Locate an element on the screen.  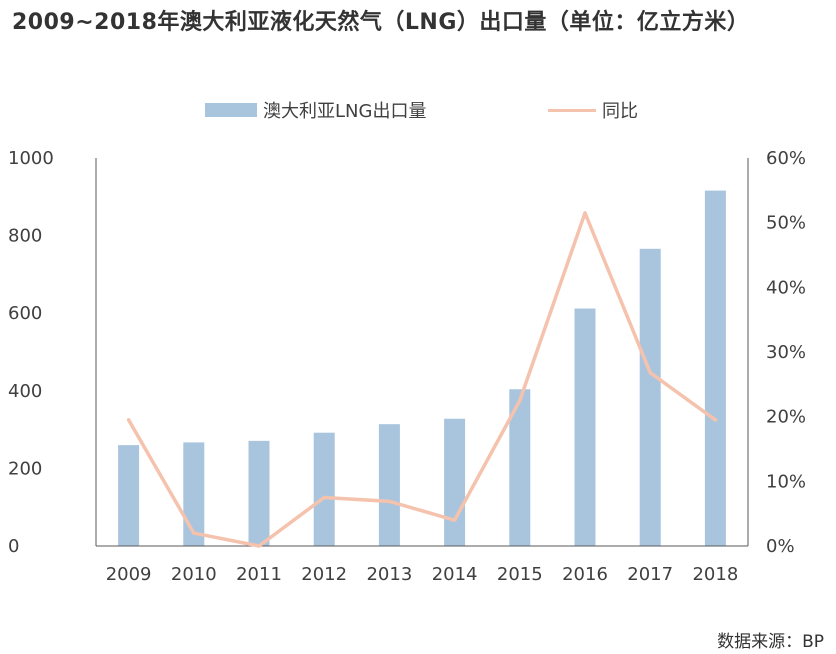
right-tick-label-60%: 60% is located at coordinates (786, 158).